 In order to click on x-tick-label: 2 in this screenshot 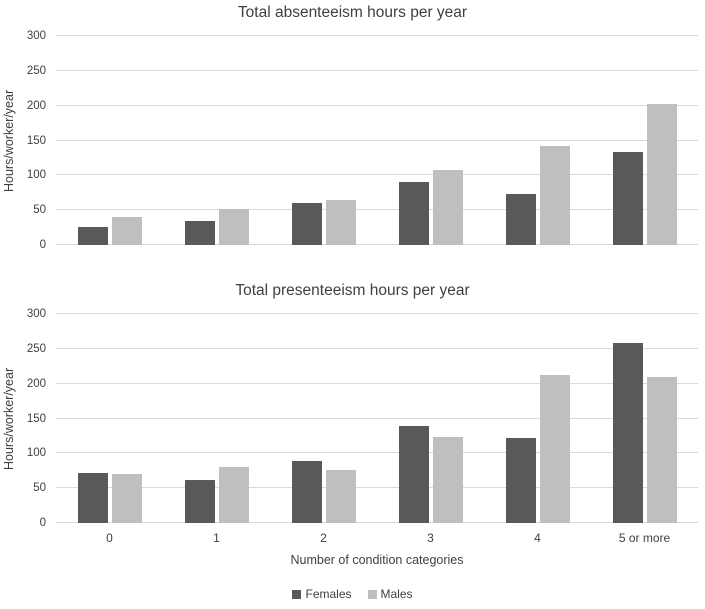, I will do `click(323, 538)`.